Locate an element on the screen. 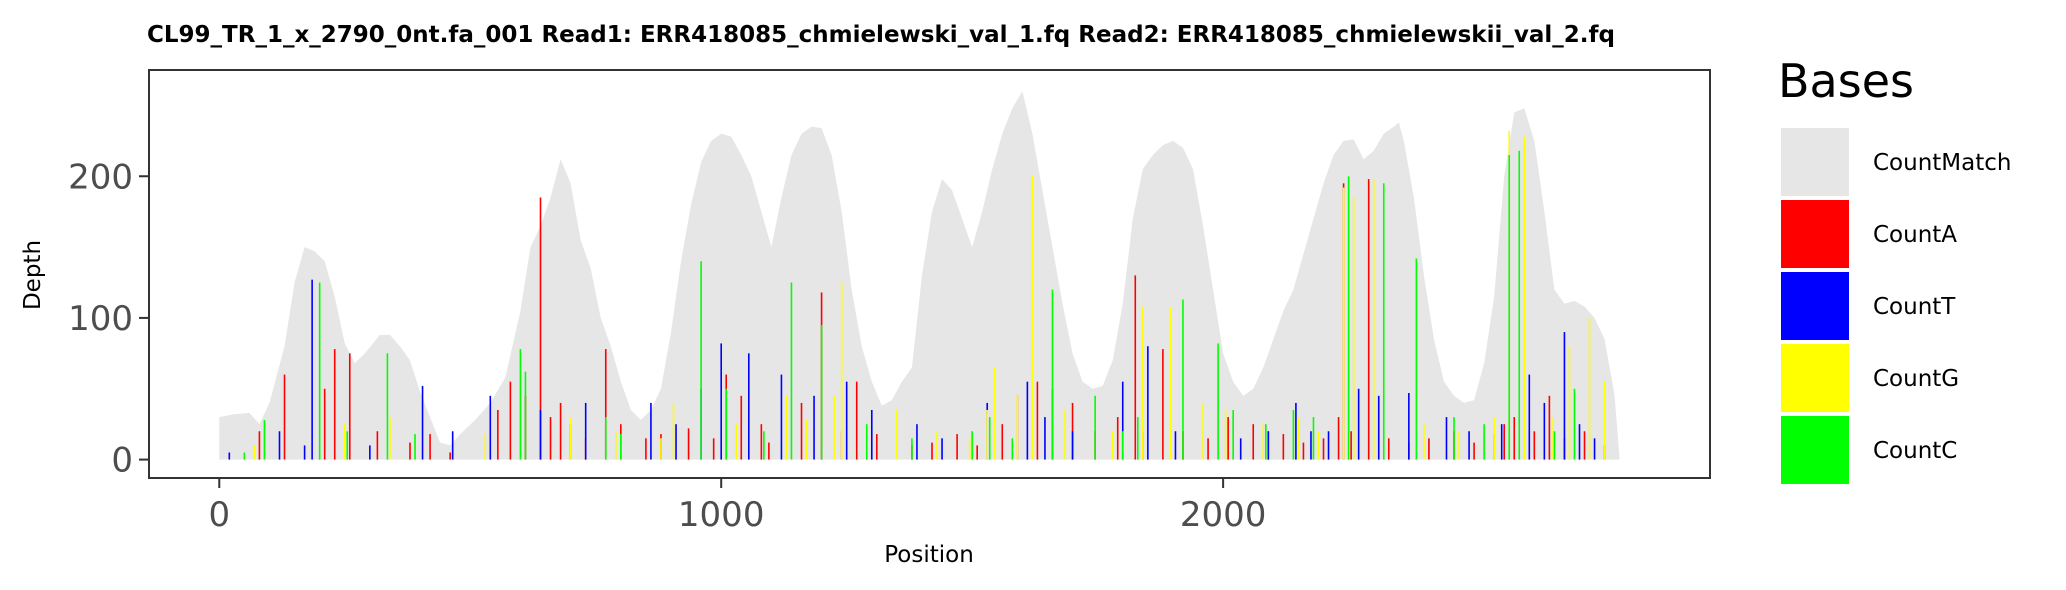 This screenshot has width=2066, height=590. legend-swatch-countg is located at coordinates (1815, 378).